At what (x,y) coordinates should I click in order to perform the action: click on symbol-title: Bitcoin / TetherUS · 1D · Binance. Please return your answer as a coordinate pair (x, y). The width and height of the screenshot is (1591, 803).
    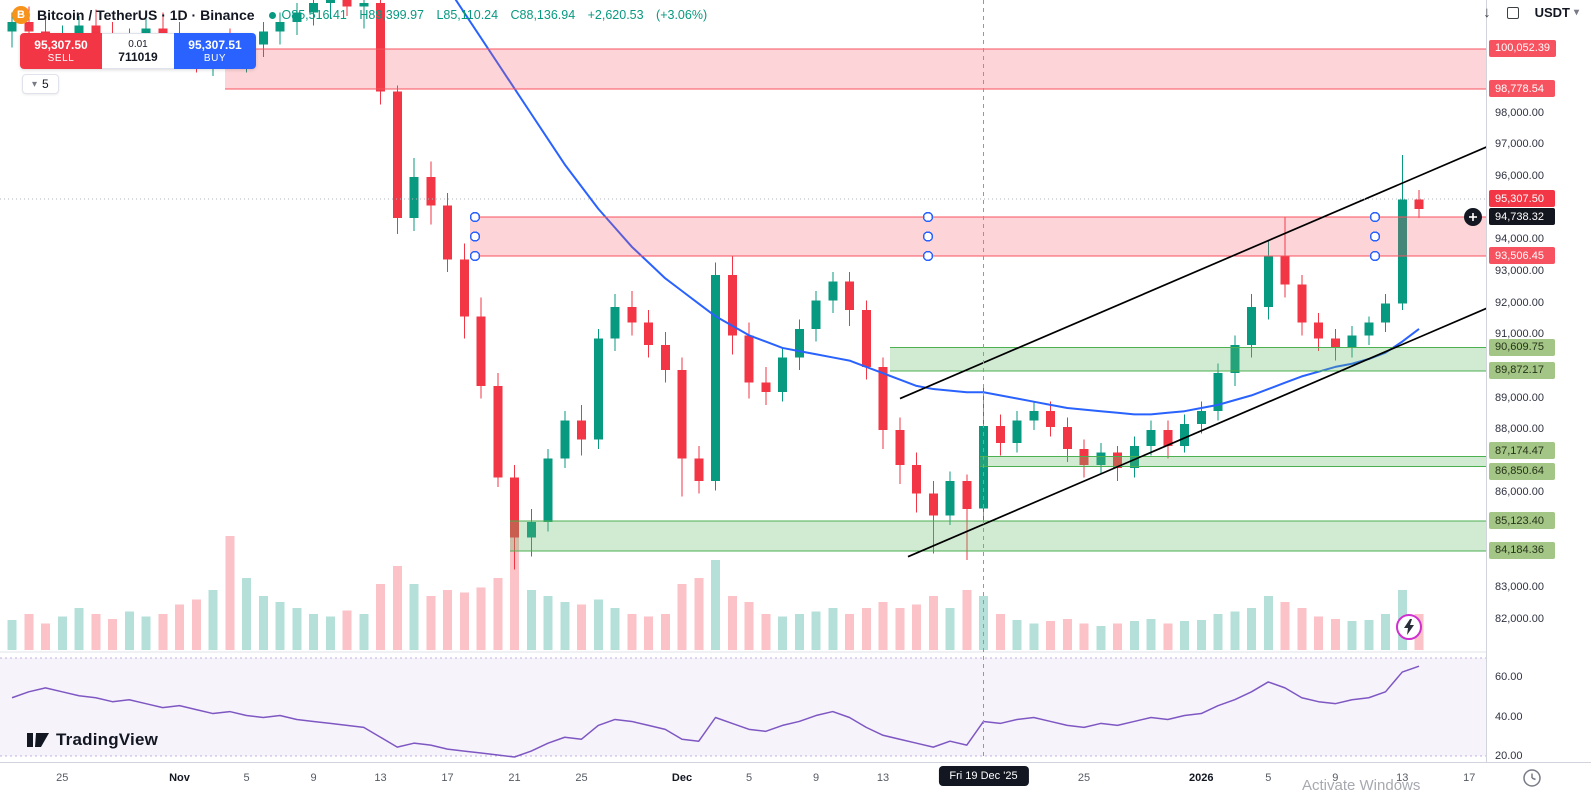
    Looking at the image, I should click on (146, 15).